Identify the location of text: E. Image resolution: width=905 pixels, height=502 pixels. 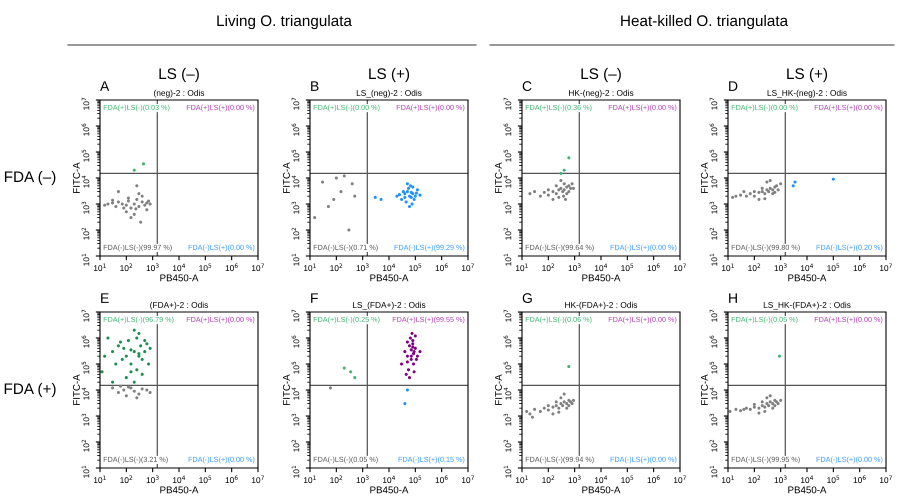
(105, 298).